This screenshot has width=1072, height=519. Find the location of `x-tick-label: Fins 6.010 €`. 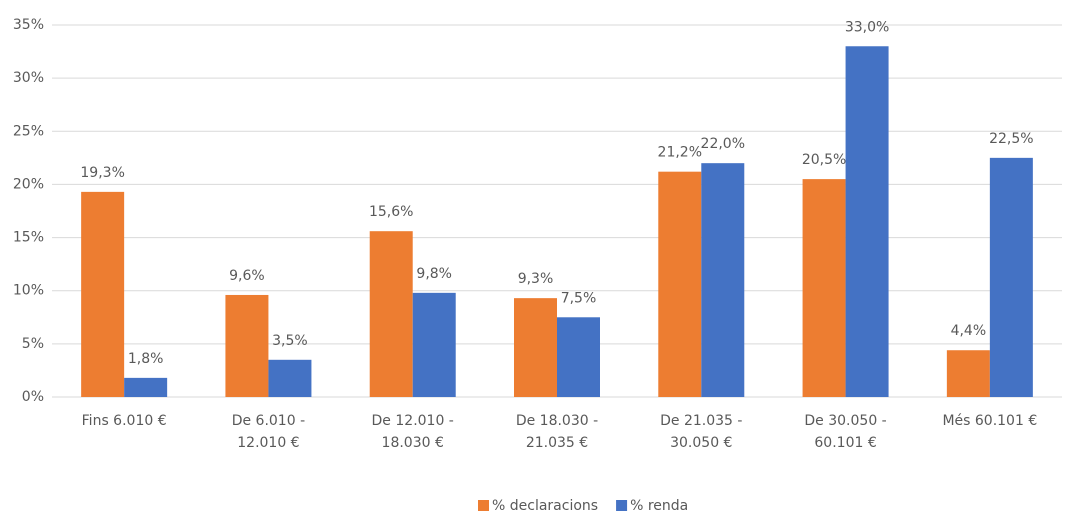

x-tick-label: Fins 6.010 € is located at coordinates (124, 421).